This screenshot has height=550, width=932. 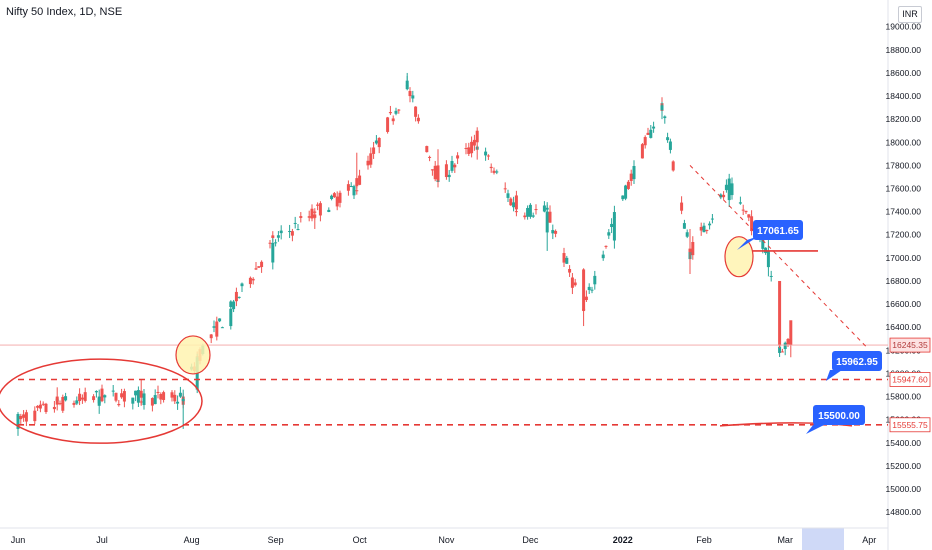 I want to click on price-tick-label: 16600.00, so click(x=904, y=304).